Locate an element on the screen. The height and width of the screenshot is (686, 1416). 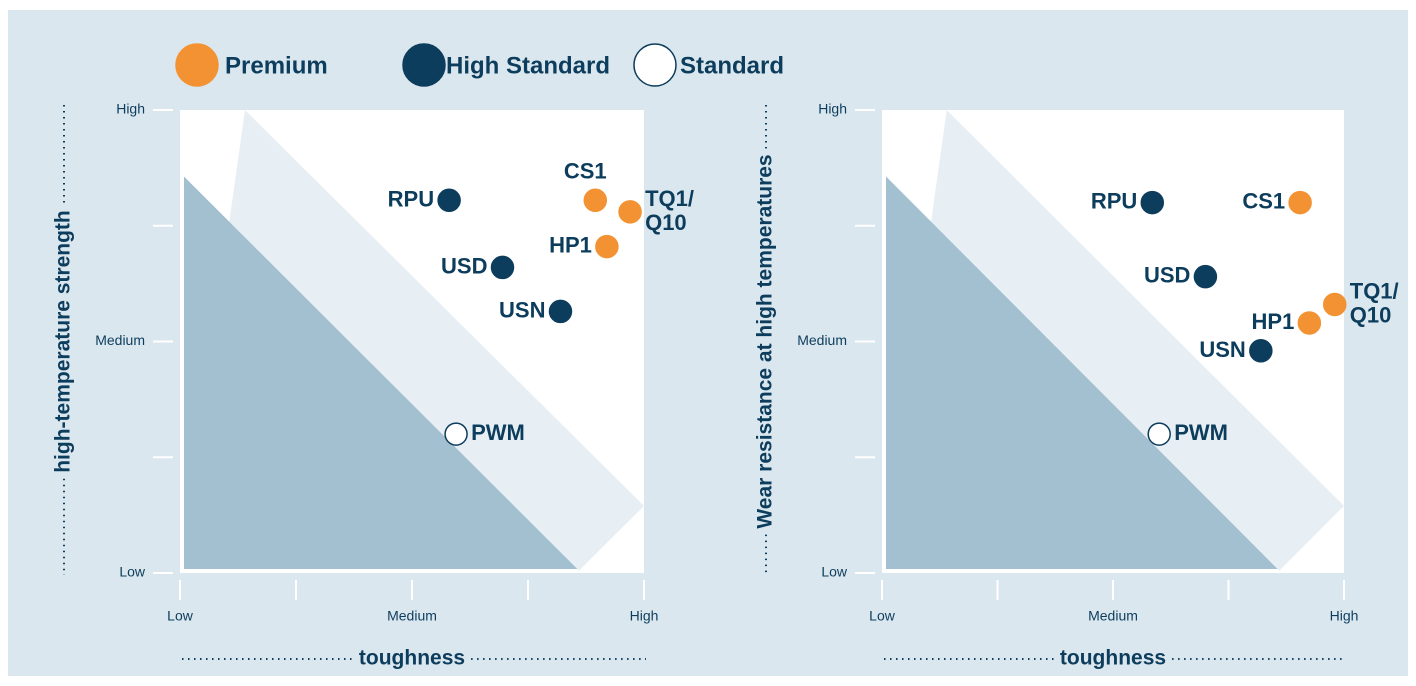
legend-label: Premium is located at coordinates (276, 65).